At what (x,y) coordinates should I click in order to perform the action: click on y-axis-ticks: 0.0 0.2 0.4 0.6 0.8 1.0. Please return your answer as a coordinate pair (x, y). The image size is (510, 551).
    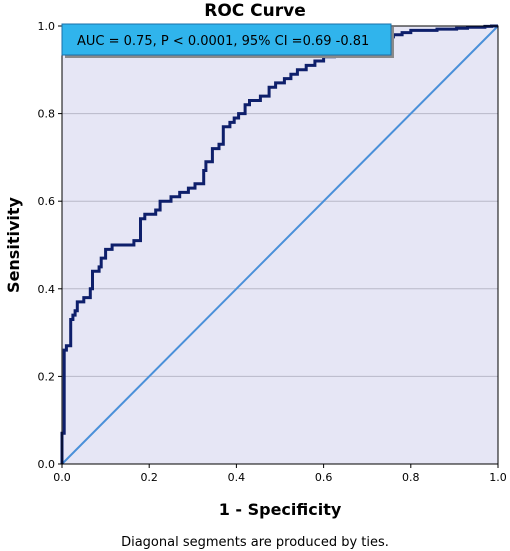
    Looking at the image, I should click on (50, 245).